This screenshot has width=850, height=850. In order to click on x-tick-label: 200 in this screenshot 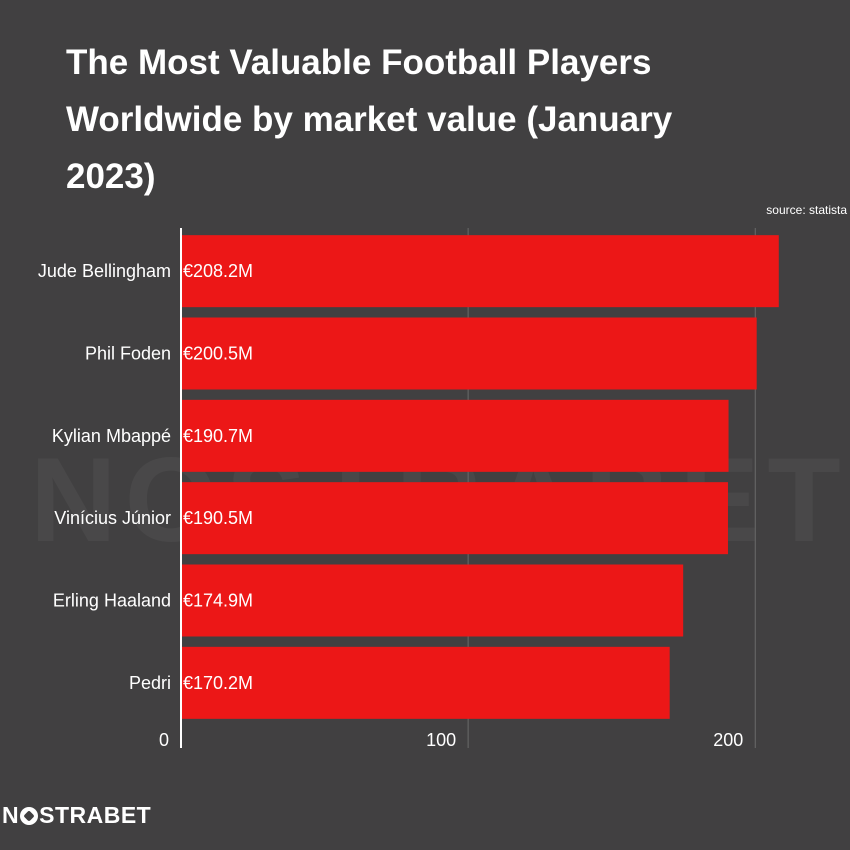, I will do `click(728, 740)`.